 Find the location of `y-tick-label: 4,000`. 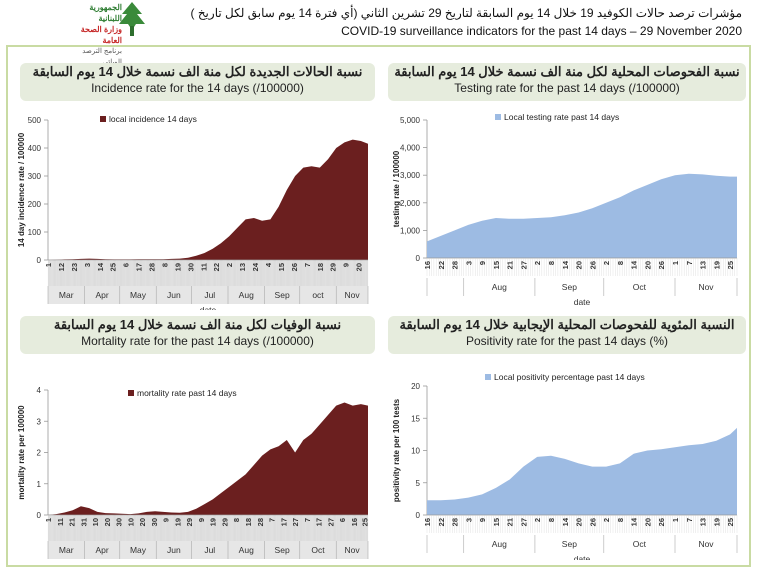

y-tick-label: 4,000 is located at coordinates (410, 148).